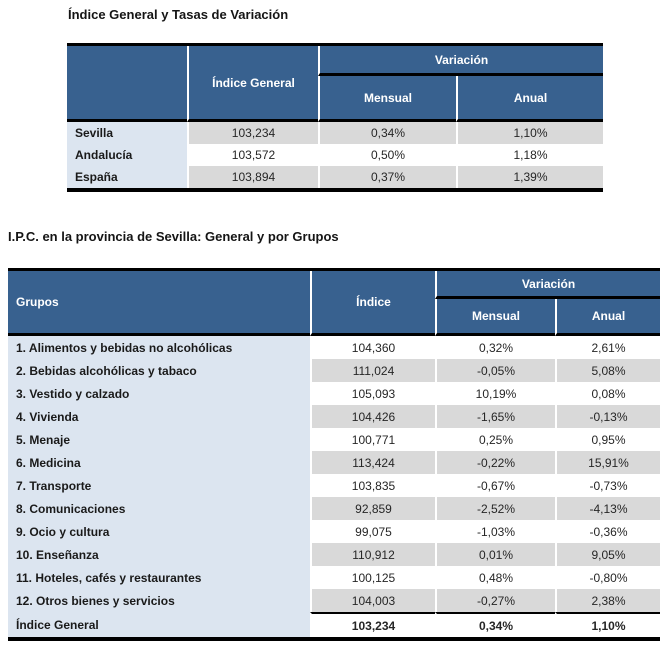  What do you see at coordinates (607, 531) in the screenshot?
I see `row-value-anual: -0,36%` at bounding box center [607, 531].